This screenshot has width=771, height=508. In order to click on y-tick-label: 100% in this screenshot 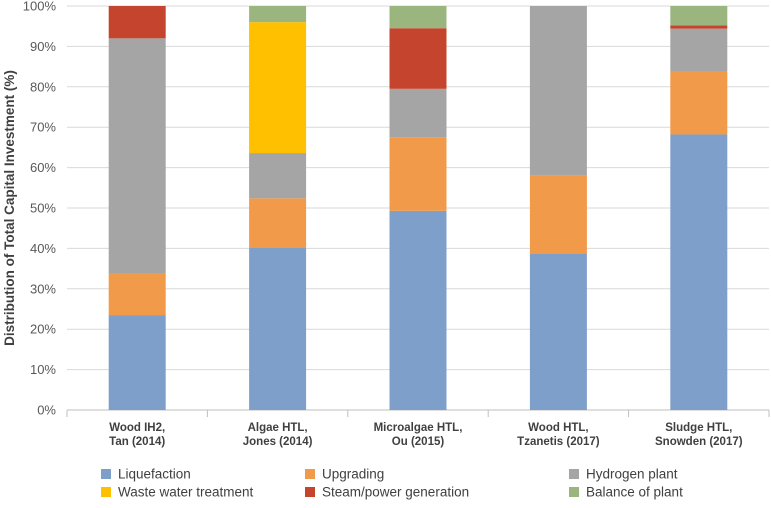, I will do `click(40, 7)`.